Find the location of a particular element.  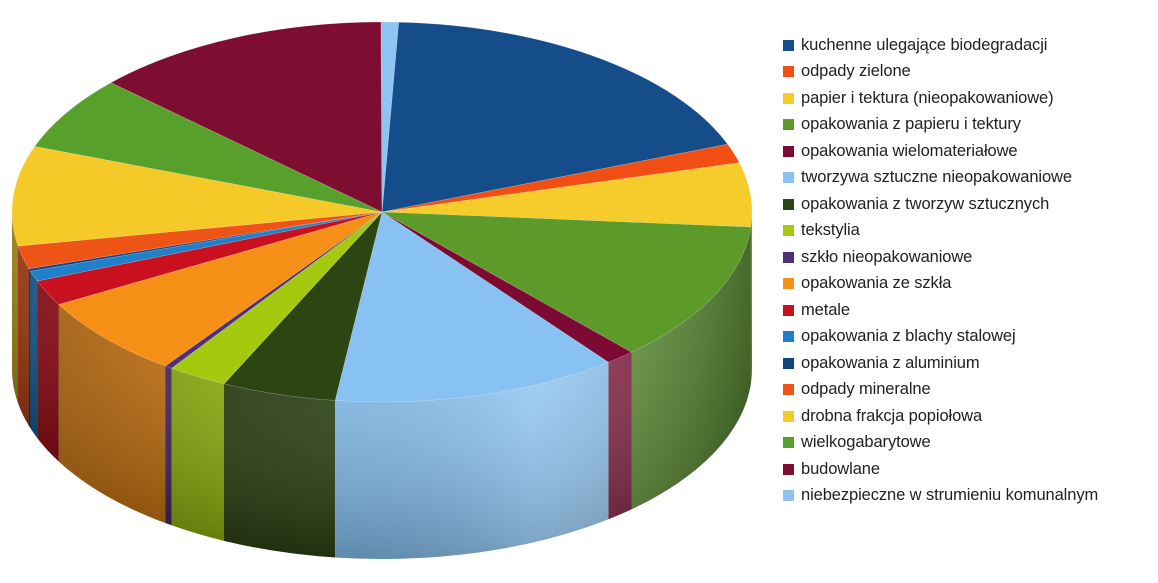

legend-item: niebezpieczne w strumieniu komunalnym is located at coordinates (969, 496).